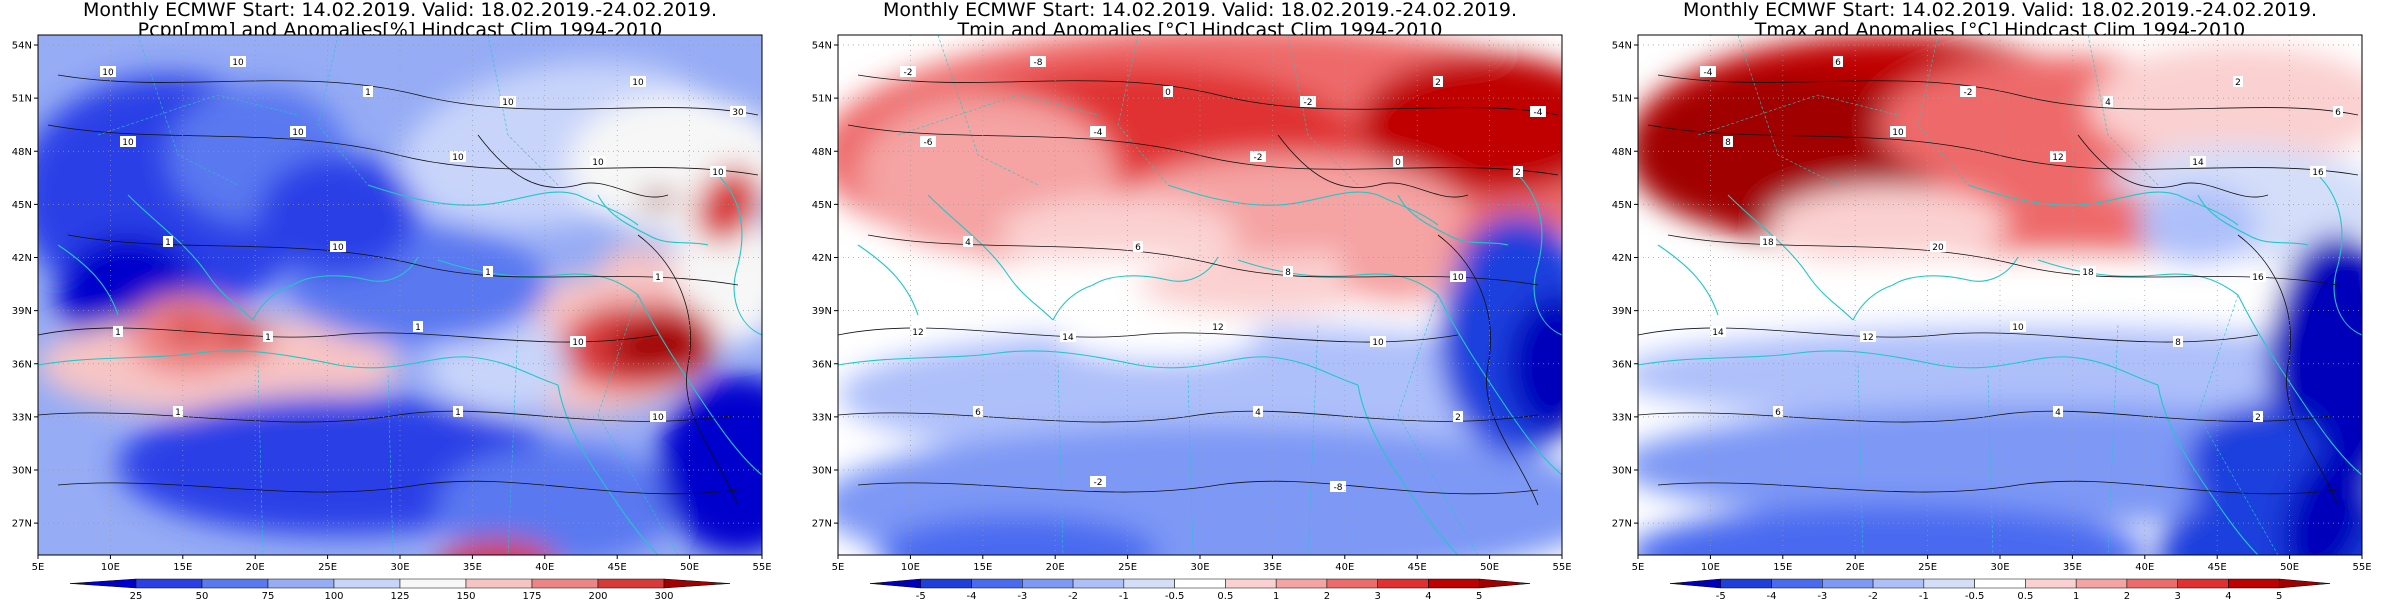 Image resolution: width=2400 pixels, height=600 pixels. What do you see at coordinates (2076, 595) in the screenshot?
I see `colorbar-label: 1` at bounding box center [2076, 595].